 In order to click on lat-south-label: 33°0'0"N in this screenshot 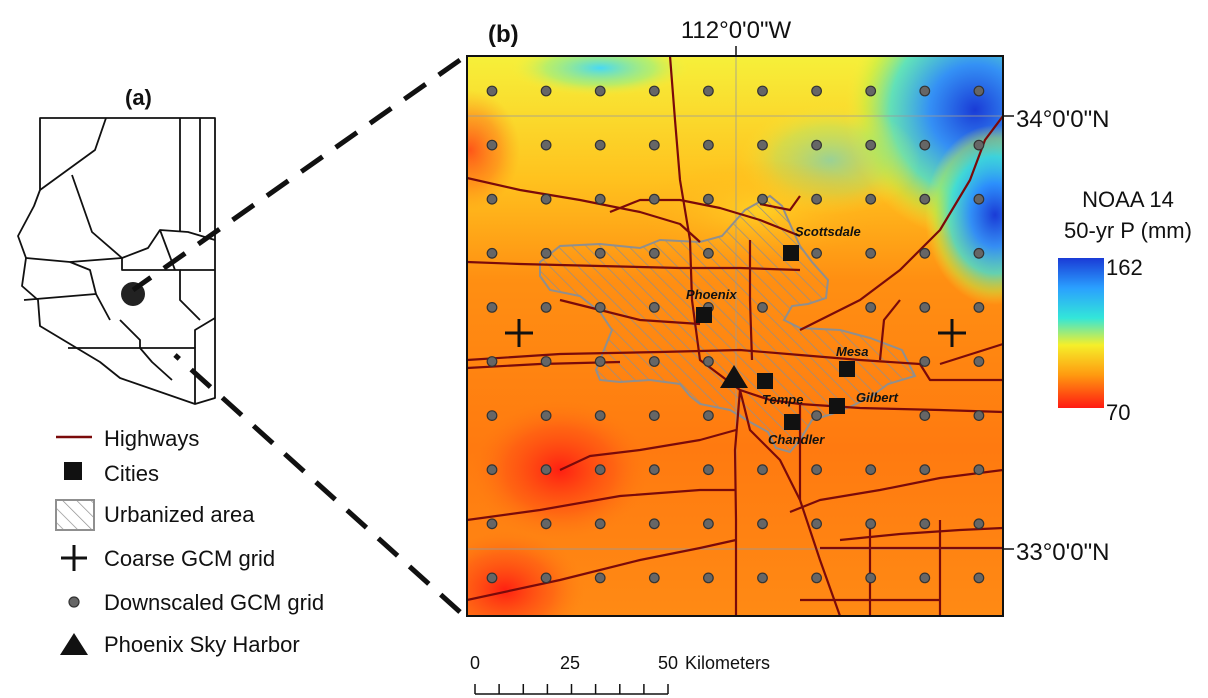, I will do `click(1062, 552)`.